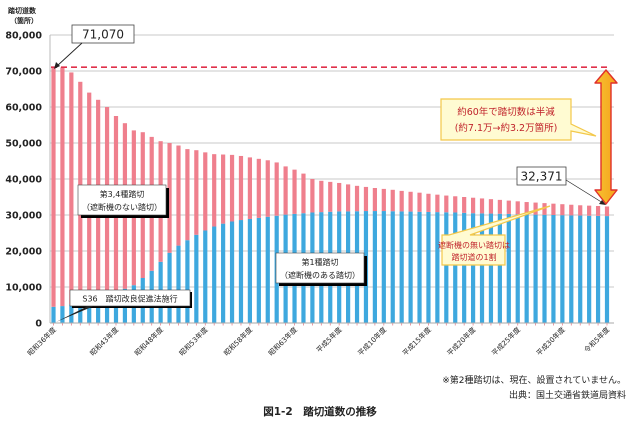  I want to click on end-value-label: 32,371, so click(542, 177).